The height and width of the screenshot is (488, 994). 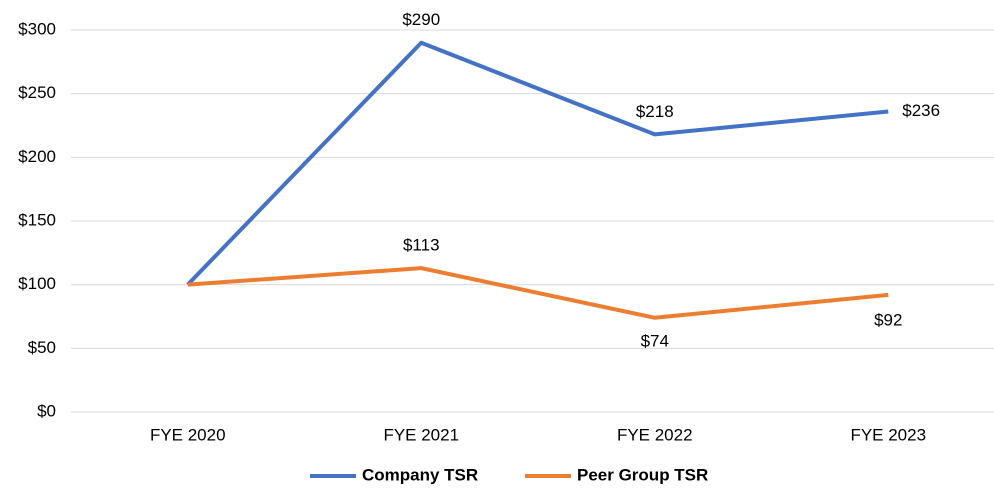 I want to click on data-label: $113, so click(x=421, y=245).